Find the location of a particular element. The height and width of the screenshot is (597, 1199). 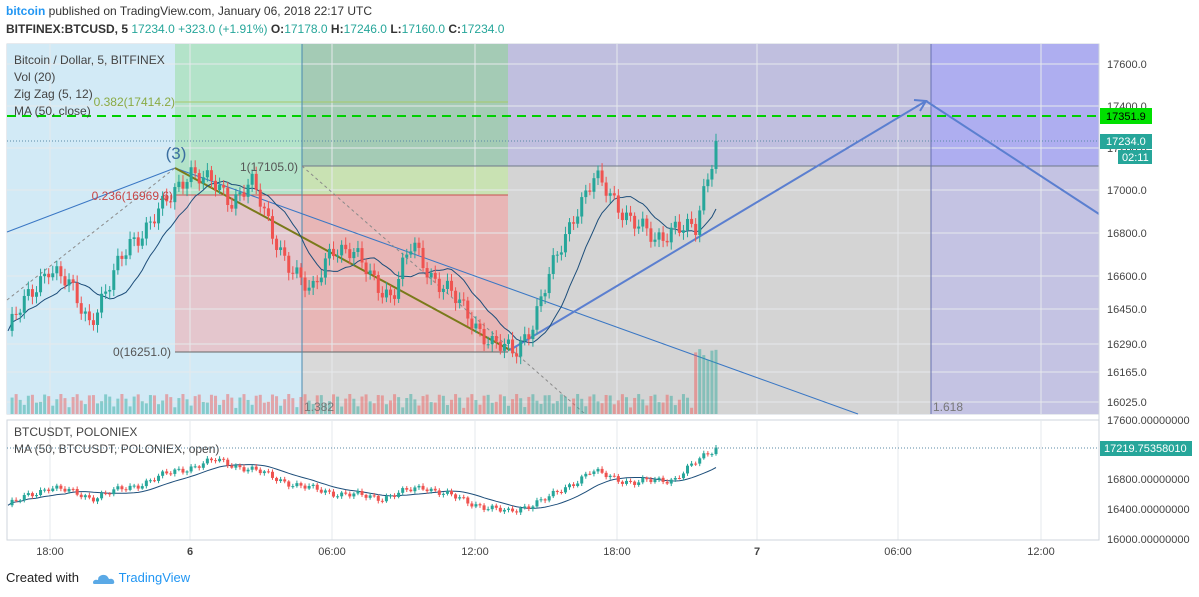

zone-gray-low is located at coordinates (405, 383).